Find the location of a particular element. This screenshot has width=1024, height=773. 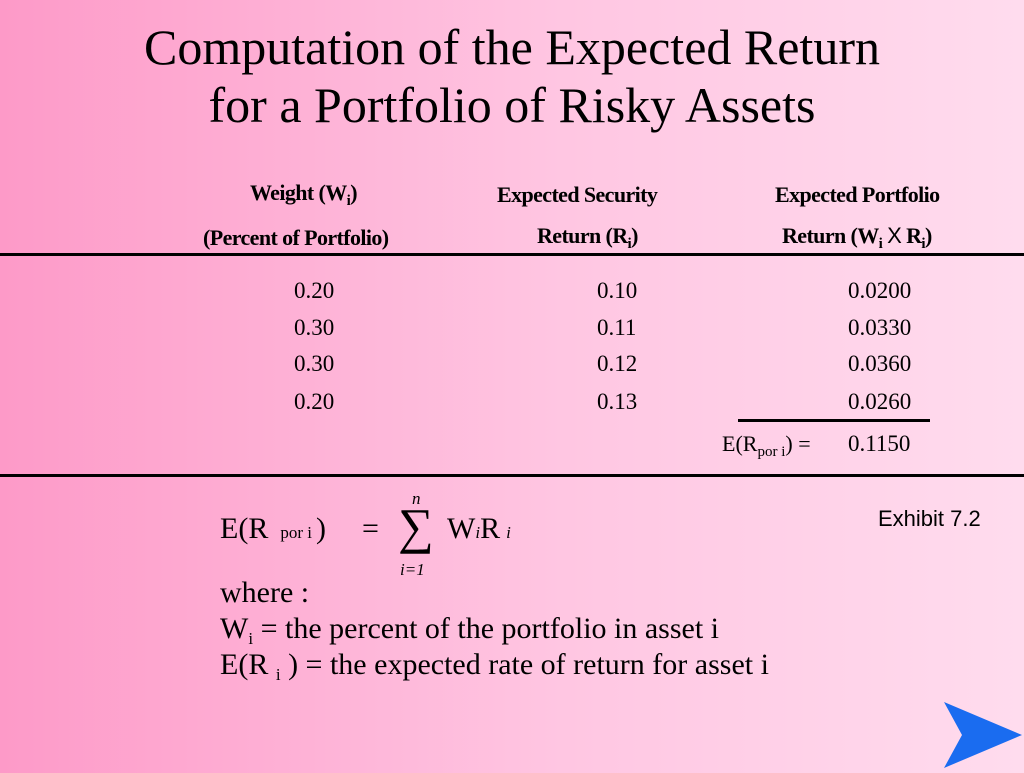

portfolio-return-cell: 0.0260 is located at coordinates (880, 401).